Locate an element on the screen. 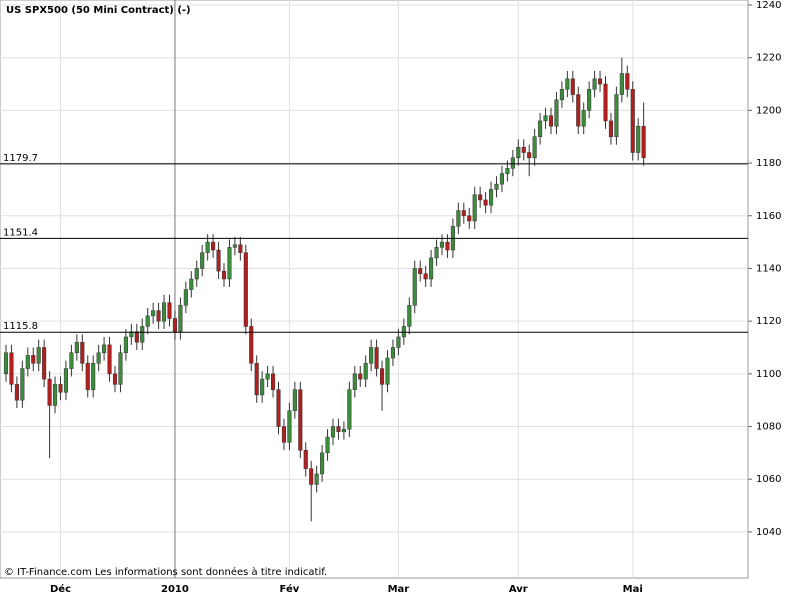  level-label: 1115.8 is located at coordinates (20, 326).